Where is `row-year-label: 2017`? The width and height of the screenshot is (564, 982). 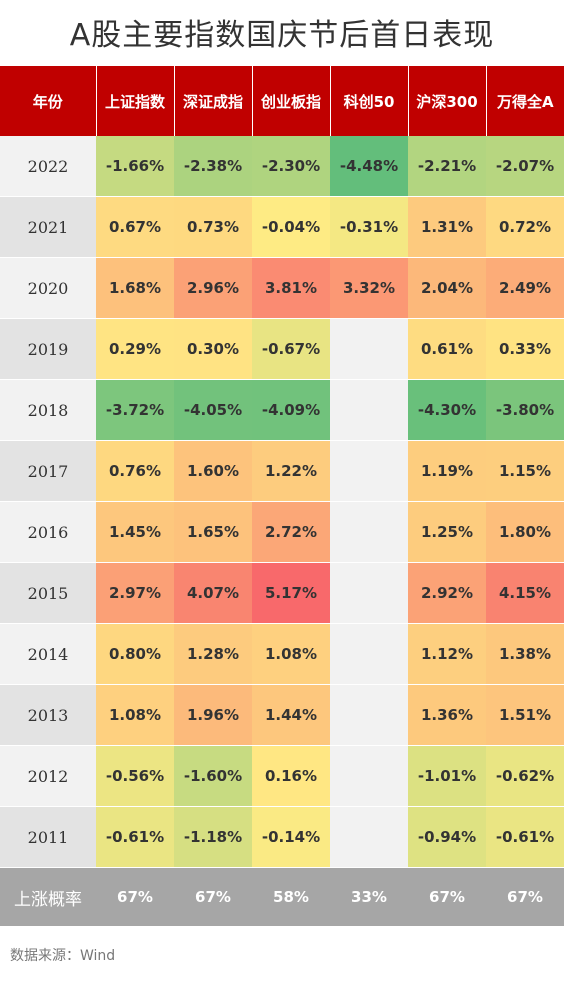 row-year-label: 2017 is located at coordinates (48, 471).